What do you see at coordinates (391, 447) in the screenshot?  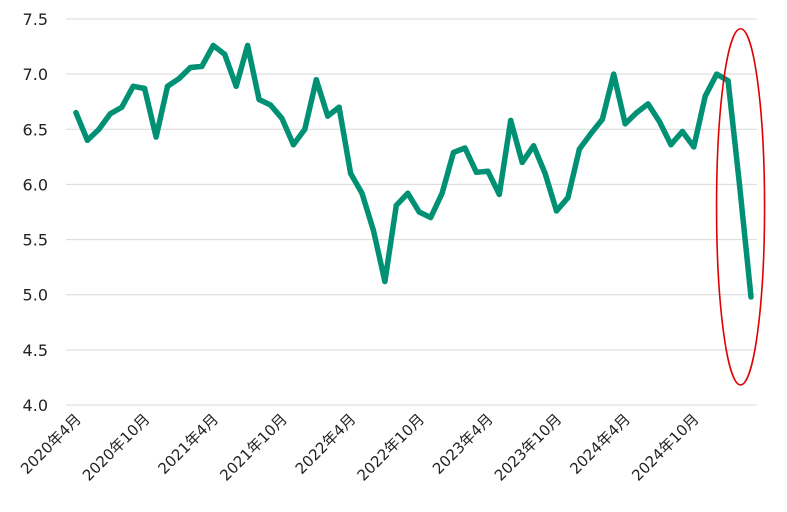 I see `x-tick-label: 2022年10月` at bounding box center [391, 447].